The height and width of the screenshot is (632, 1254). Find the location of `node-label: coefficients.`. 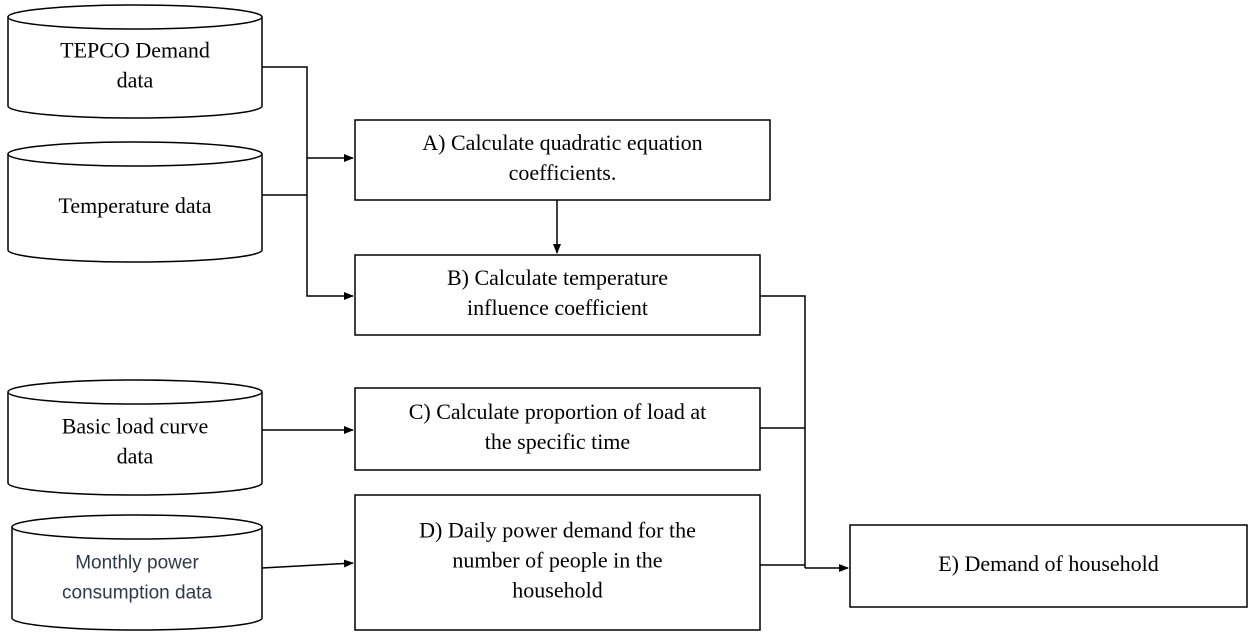

node-label: coefficients. is located at coordinates (563, 172).